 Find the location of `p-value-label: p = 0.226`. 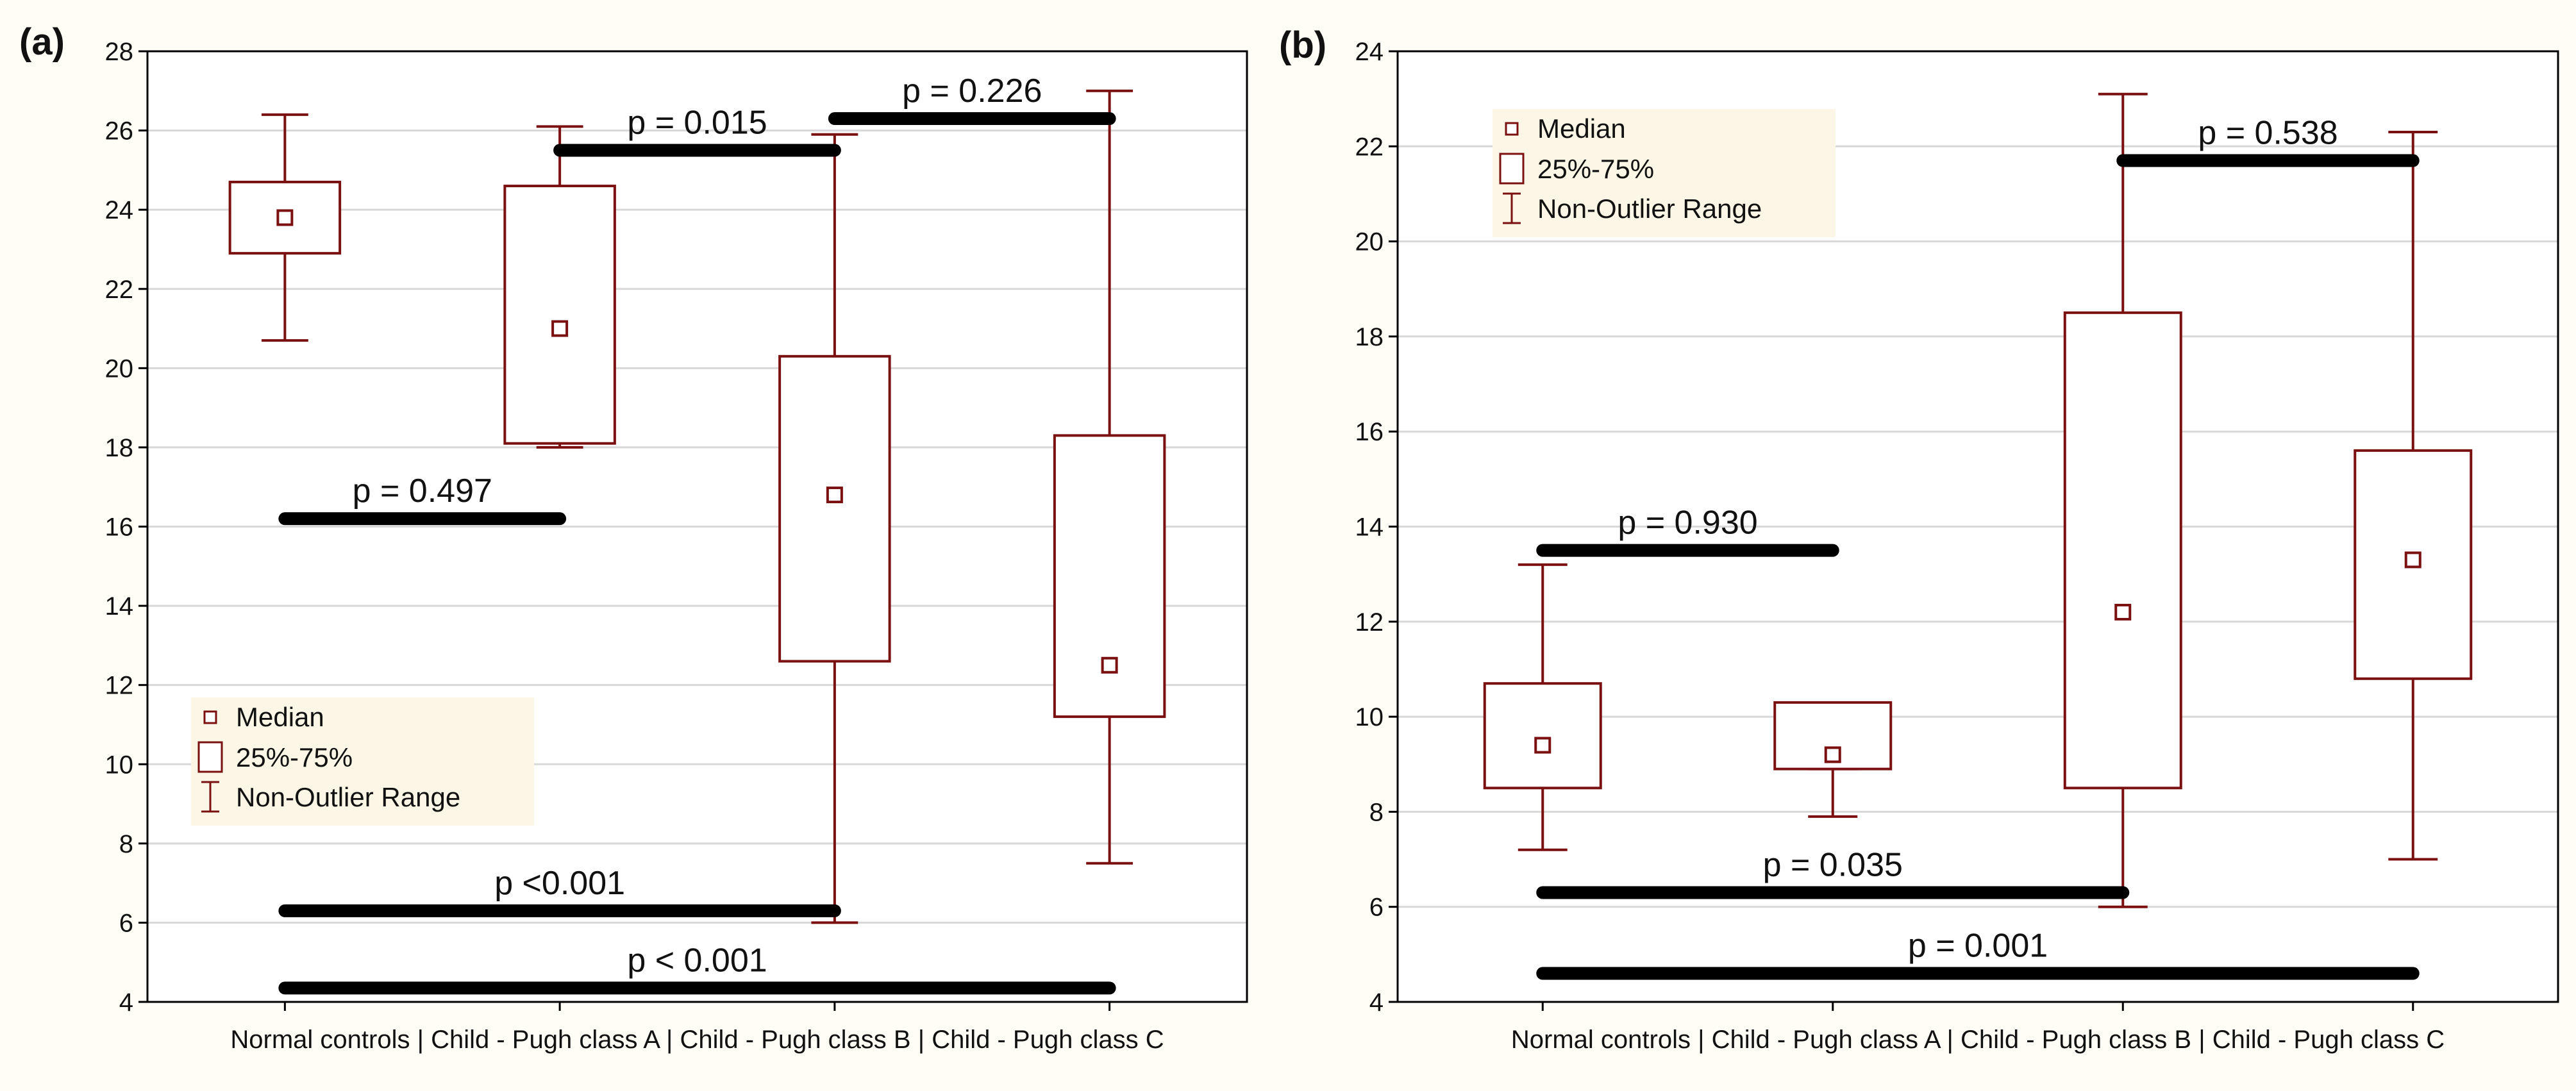

p-value-label: p = 0.226 is located at coordinates (972, 91).